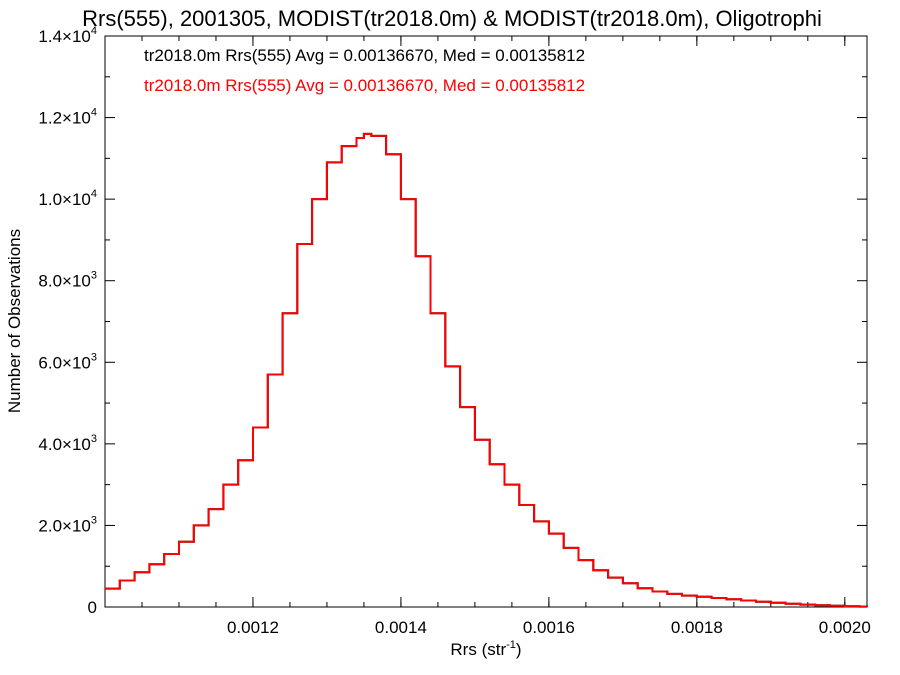  Describe the element at coordinates (549, 627) in the screenshot. I see `x-tick-label: 0.0016` at that location.